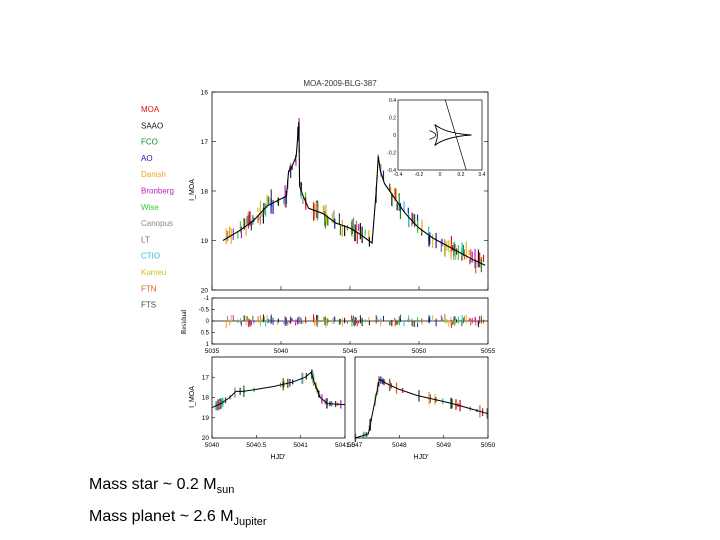 The image size is (720, 540). I want to click on residual-ytick-label: -1, so click(207, 299).